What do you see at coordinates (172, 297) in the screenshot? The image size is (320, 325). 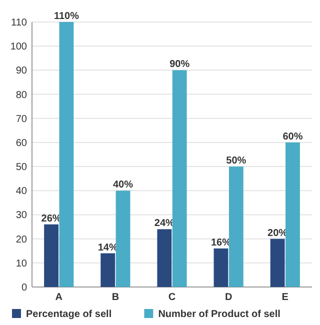 I see `x-tick-label: C` at bounding box center [172, 297].